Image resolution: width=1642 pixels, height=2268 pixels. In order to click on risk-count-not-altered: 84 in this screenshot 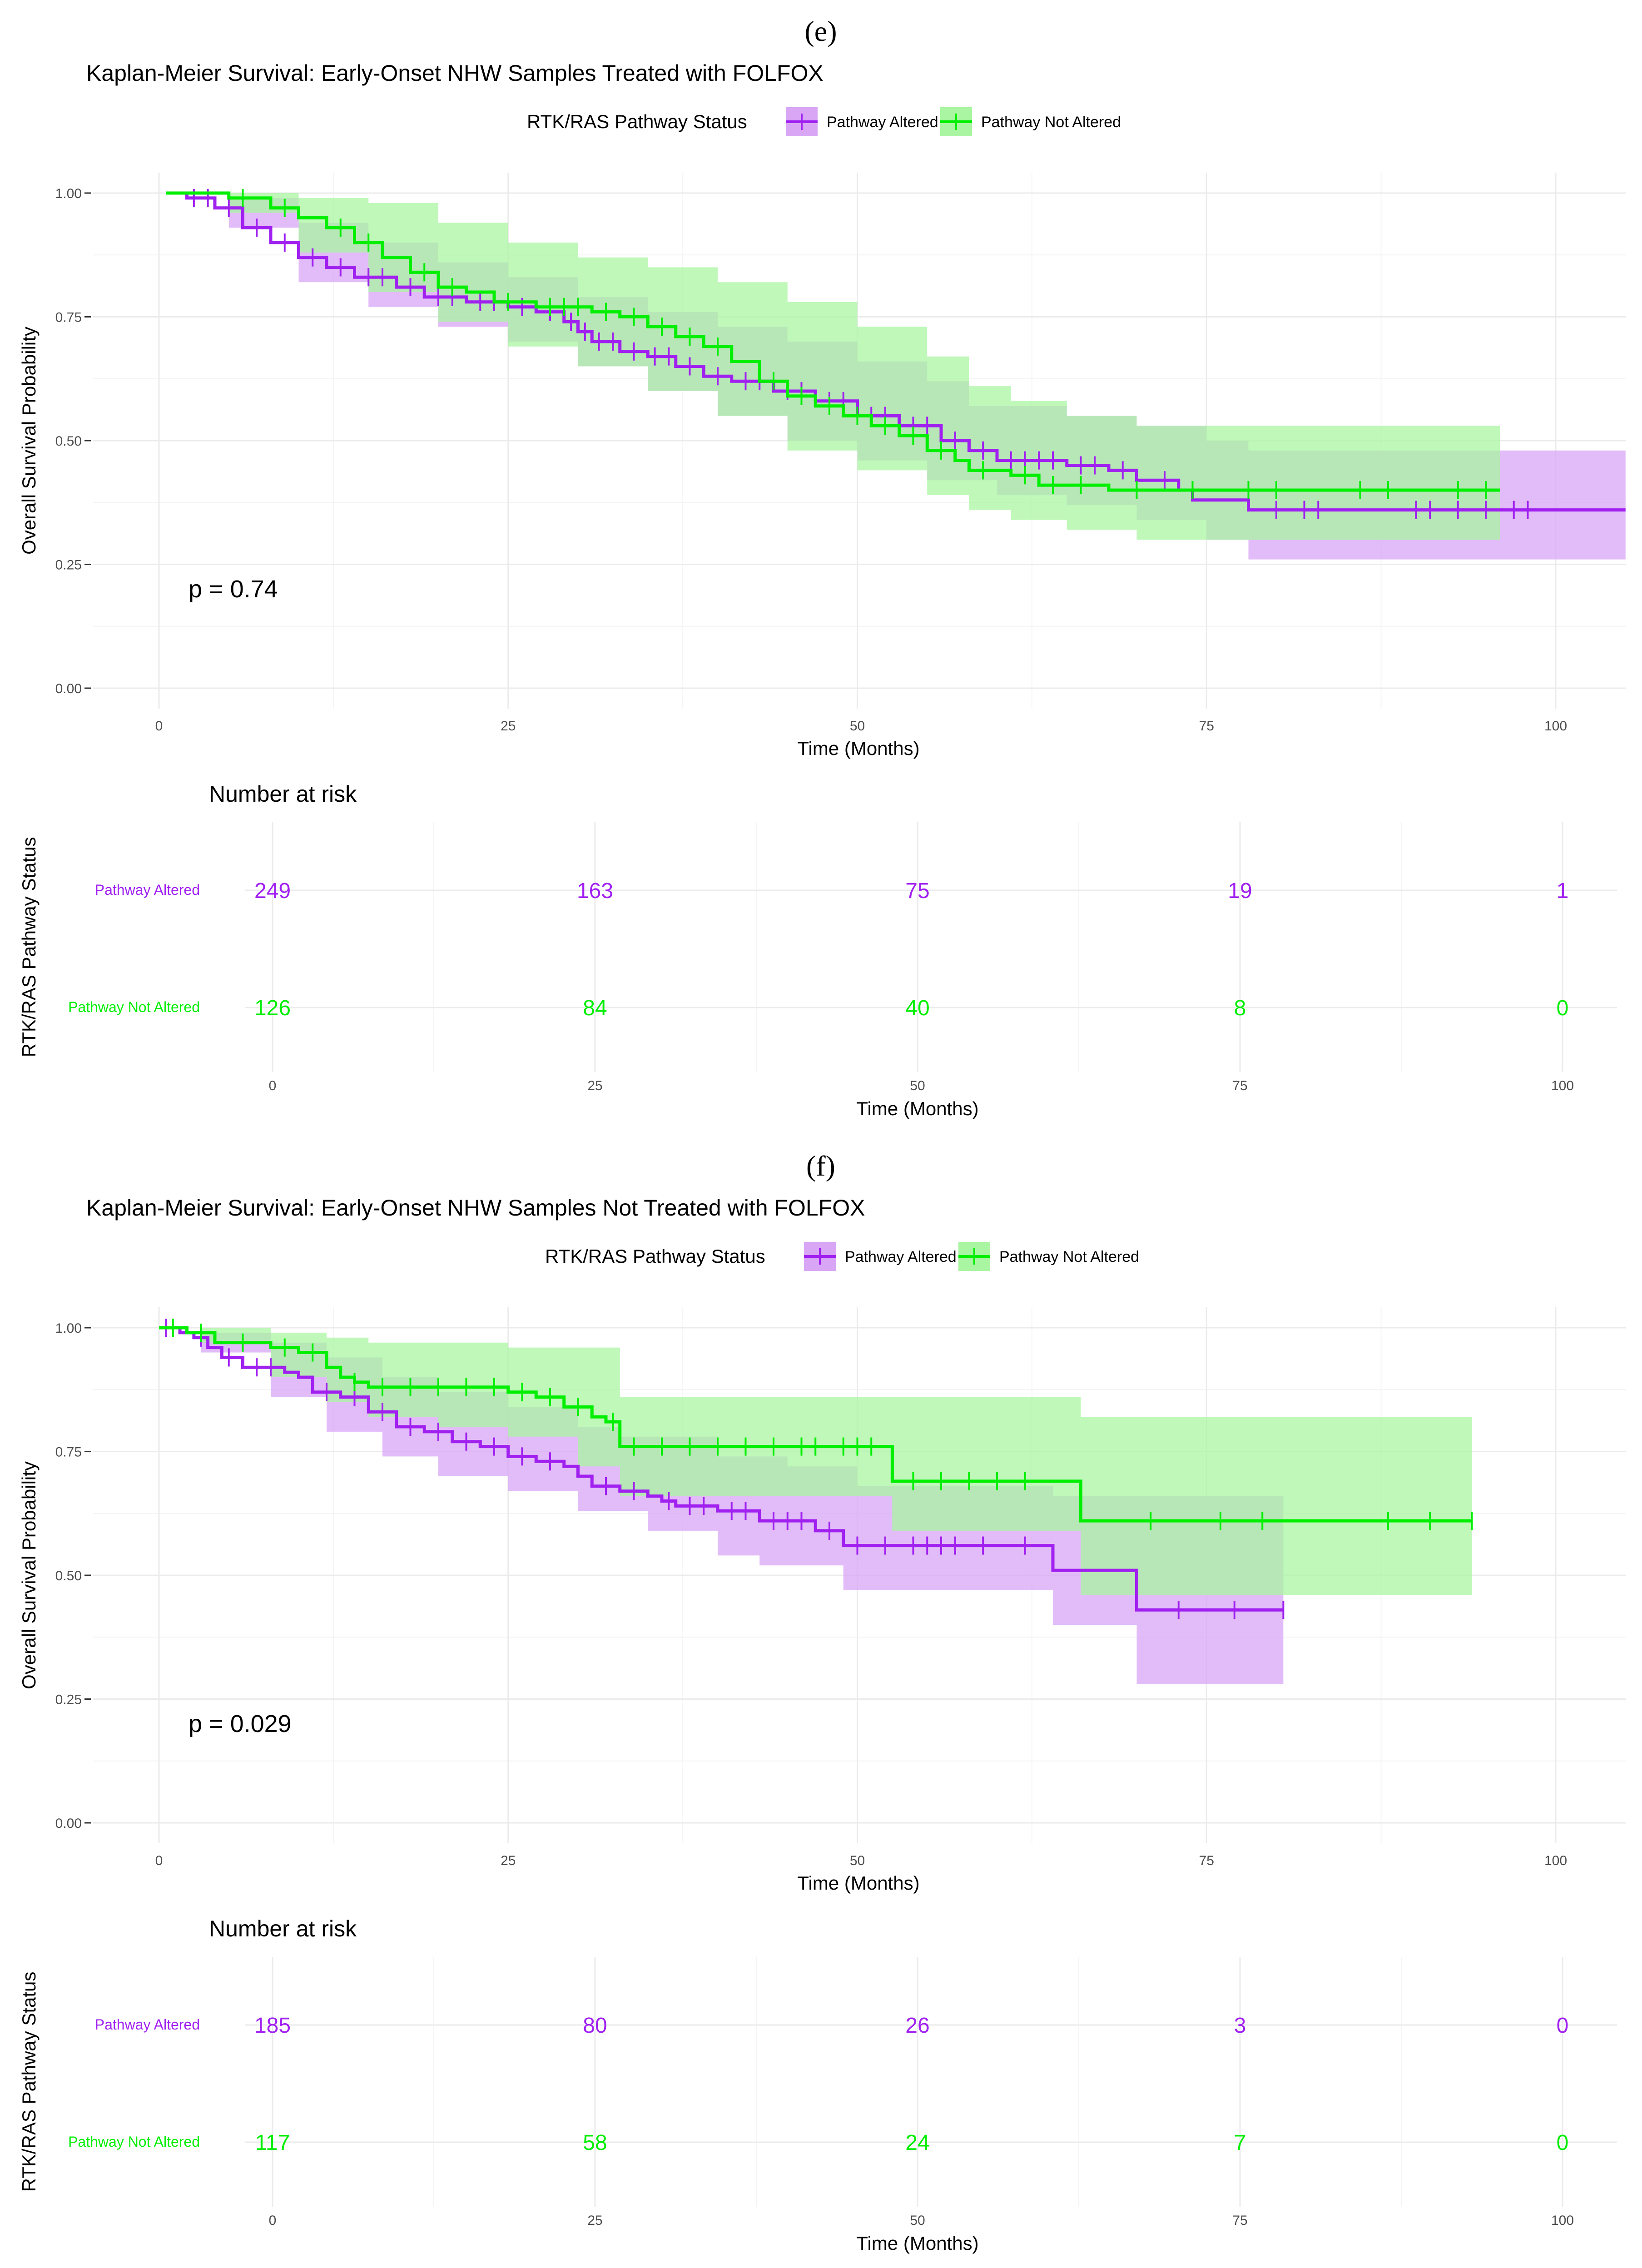, I will do `click(595, 1008)`.